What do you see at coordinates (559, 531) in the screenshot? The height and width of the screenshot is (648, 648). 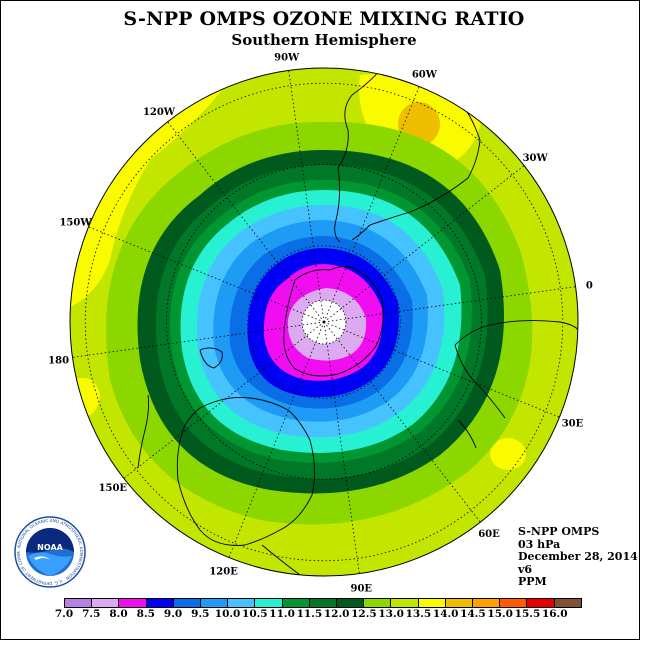 I see `instrument-label: S-NPP OMPS` at bounding box center [559, 531].